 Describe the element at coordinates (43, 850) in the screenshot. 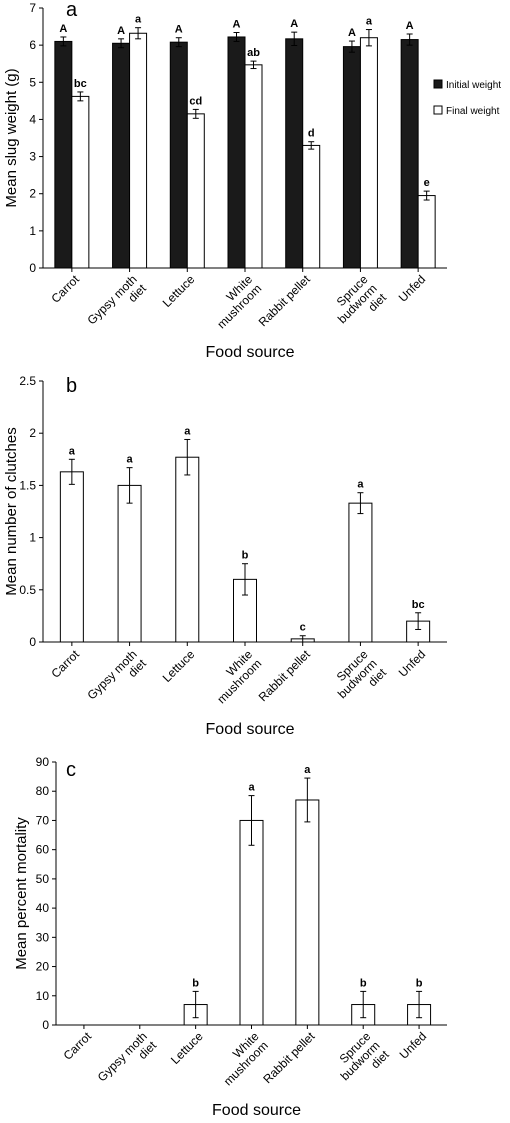

I see `y-tick-label: 60` at that location.